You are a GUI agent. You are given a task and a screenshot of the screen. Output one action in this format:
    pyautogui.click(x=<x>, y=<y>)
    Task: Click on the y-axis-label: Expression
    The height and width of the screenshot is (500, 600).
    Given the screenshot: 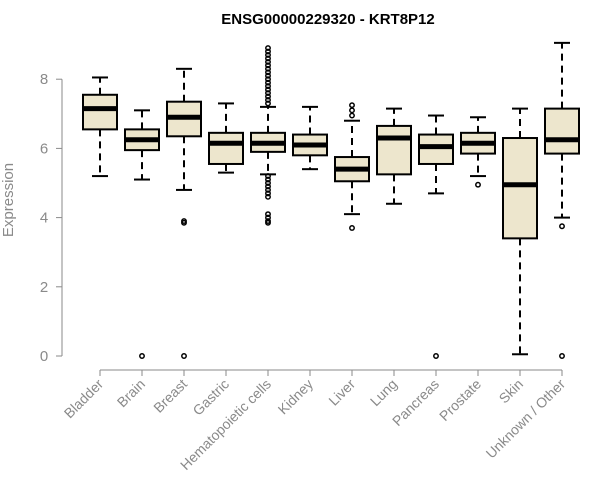 What is the action you would take?
    pyautogui.click(x=8, y=200)
    